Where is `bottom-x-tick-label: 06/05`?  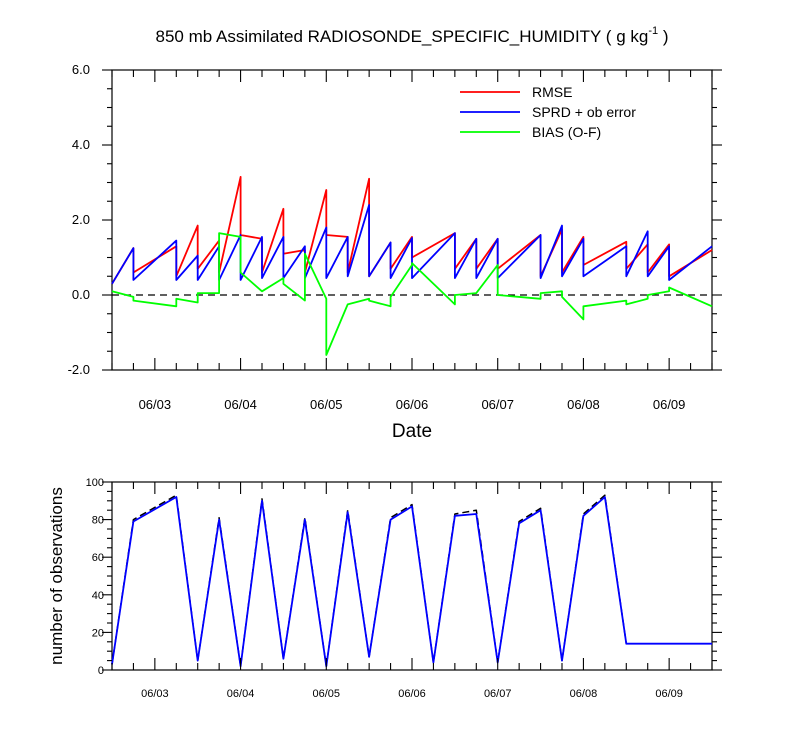
bottom-x-tick-label: 06/05 is located at coordinates (327, 694).